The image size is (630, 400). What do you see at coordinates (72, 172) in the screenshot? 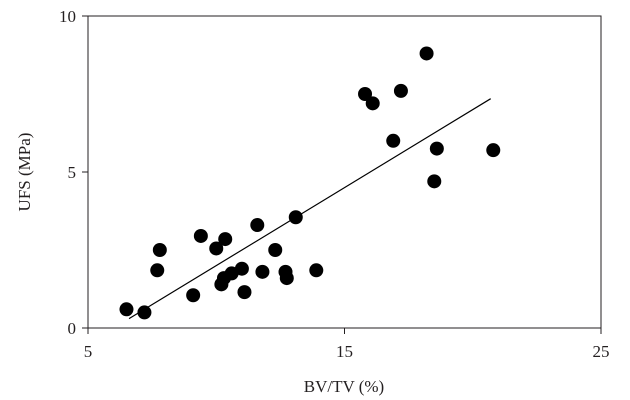
I see `y-tick-label: 5` at bounding box center [72, 172].